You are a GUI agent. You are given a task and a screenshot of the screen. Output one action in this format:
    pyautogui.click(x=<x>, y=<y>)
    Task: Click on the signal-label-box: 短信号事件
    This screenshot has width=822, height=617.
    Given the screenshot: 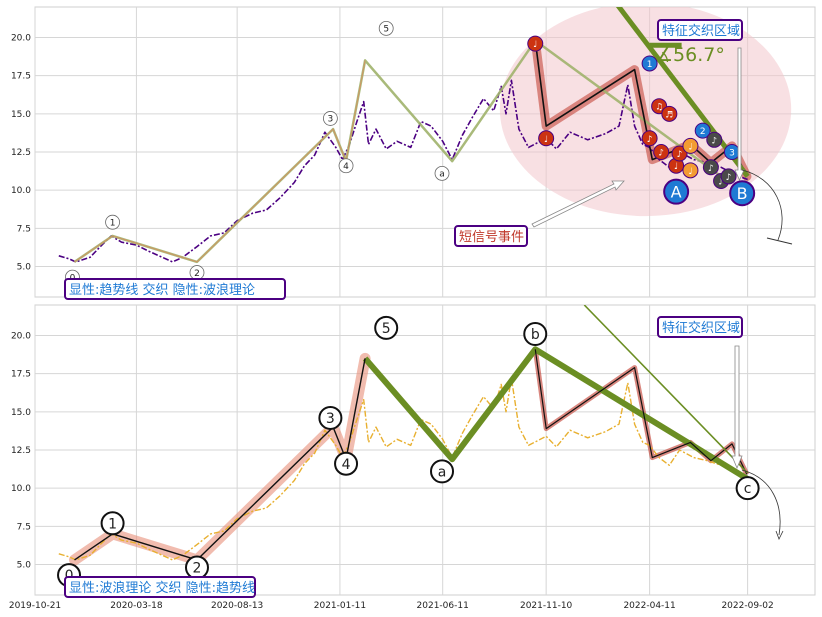 What is the action you would take?
    pyautogui.click(x=491, y=236)
    